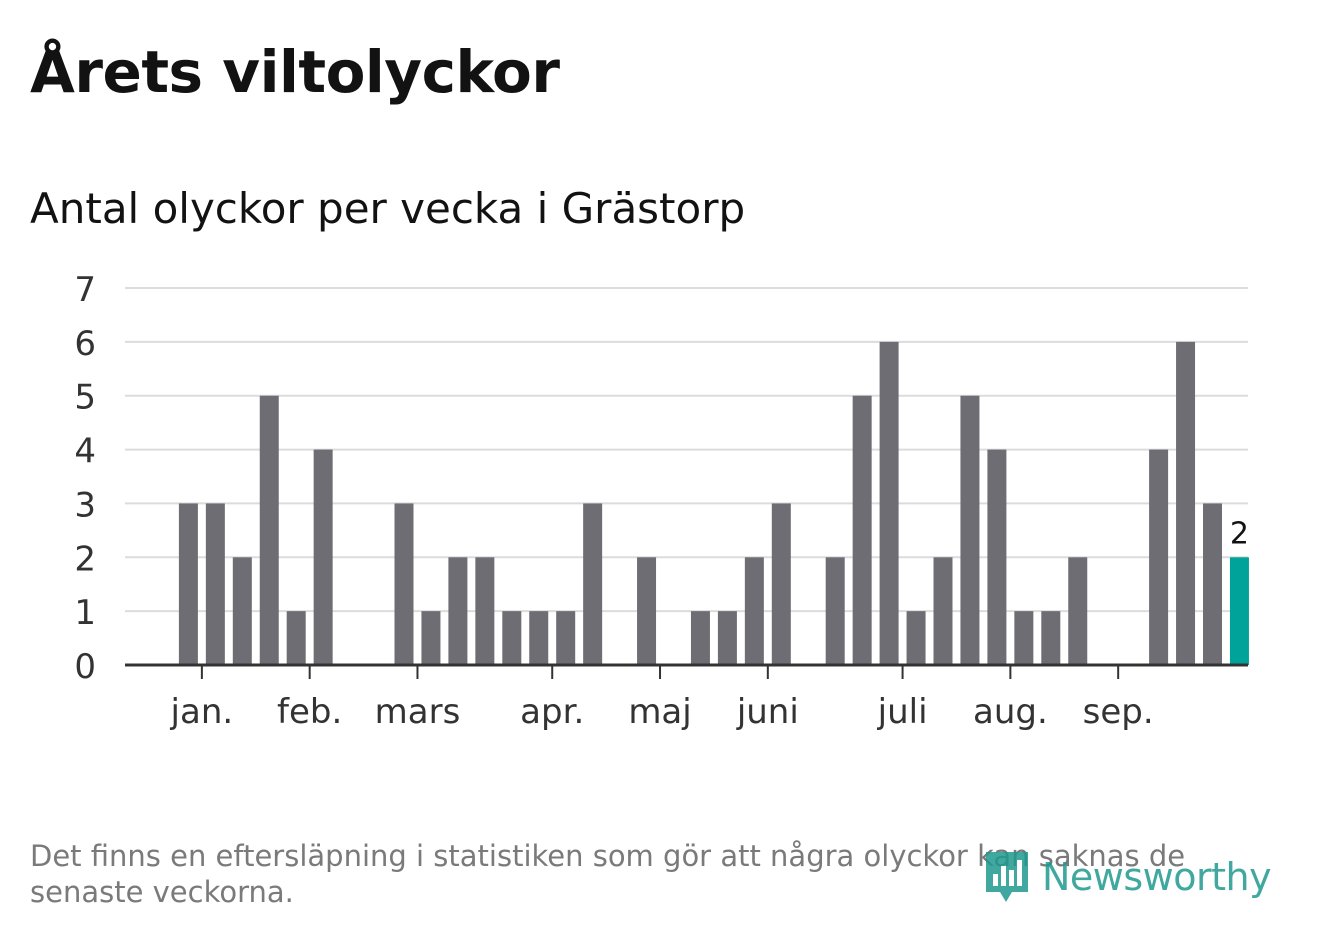  I want to click on y-tick-label: 3, so click(85, 505).